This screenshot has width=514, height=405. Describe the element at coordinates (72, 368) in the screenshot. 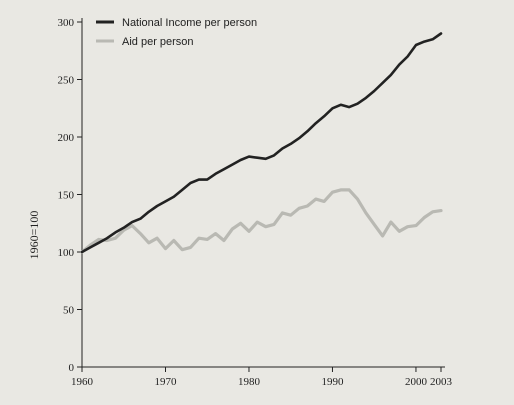

I see `y-tick-label: 0` at that location.